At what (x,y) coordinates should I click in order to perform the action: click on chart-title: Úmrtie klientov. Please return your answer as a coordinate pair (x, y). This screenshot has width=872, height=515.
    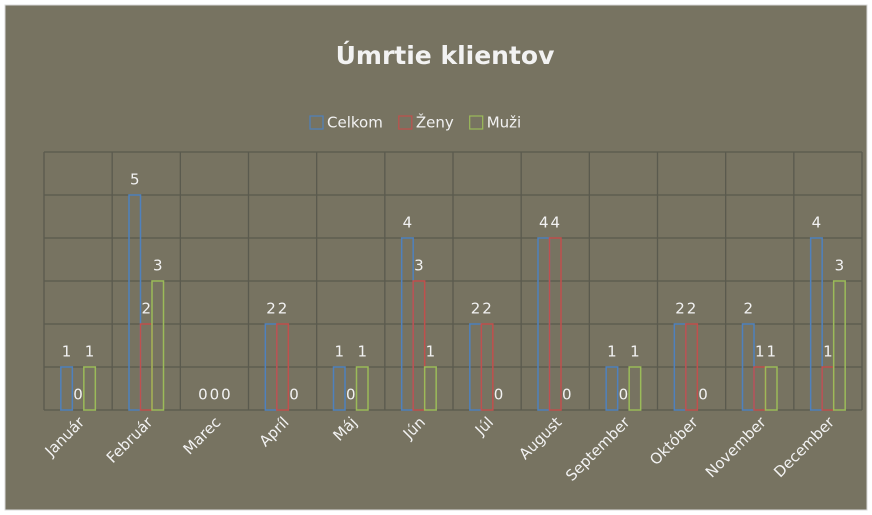
    Looking at the image, I should click on (445, 55).